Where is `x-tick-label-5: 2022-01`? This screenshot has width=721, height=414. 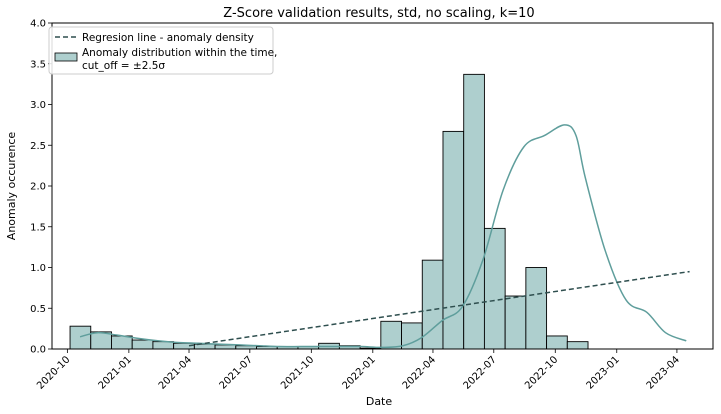 x-tick-label-5: 2022-01 is located at coordinates (359, 372).